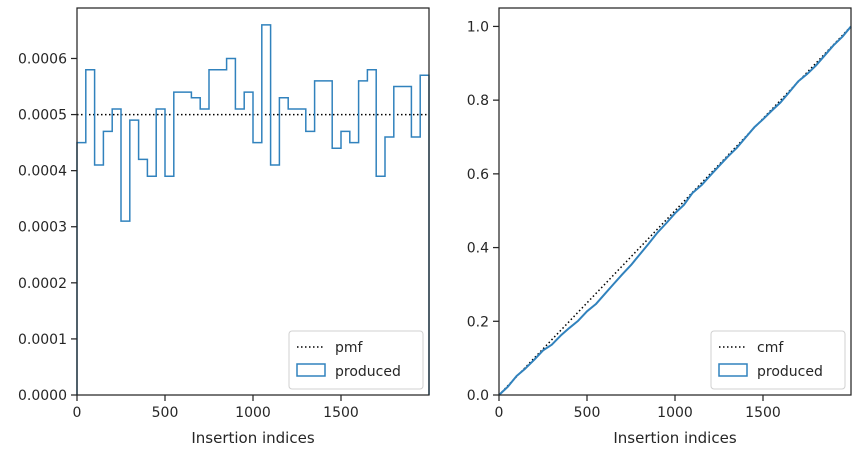  Describe the element at coordinates (42, 172) in the screenshot. I see `y-tick-label: 0.0004` at that location.